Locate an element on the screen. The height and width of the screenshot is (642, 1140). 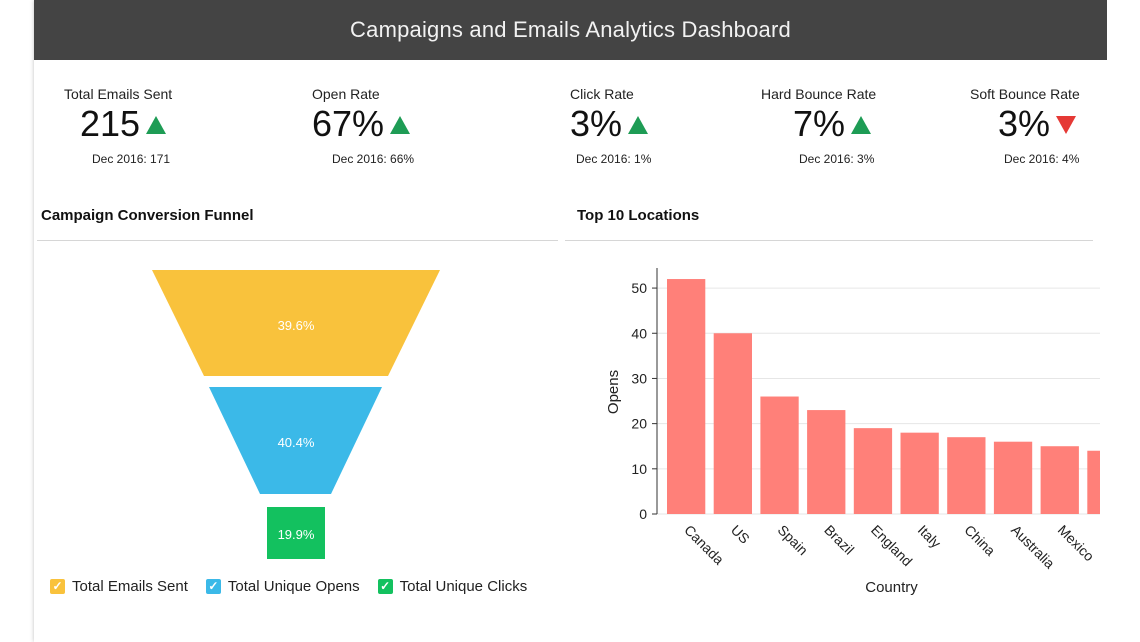
x-axis-title: Country is located at coordinates (891, 587).